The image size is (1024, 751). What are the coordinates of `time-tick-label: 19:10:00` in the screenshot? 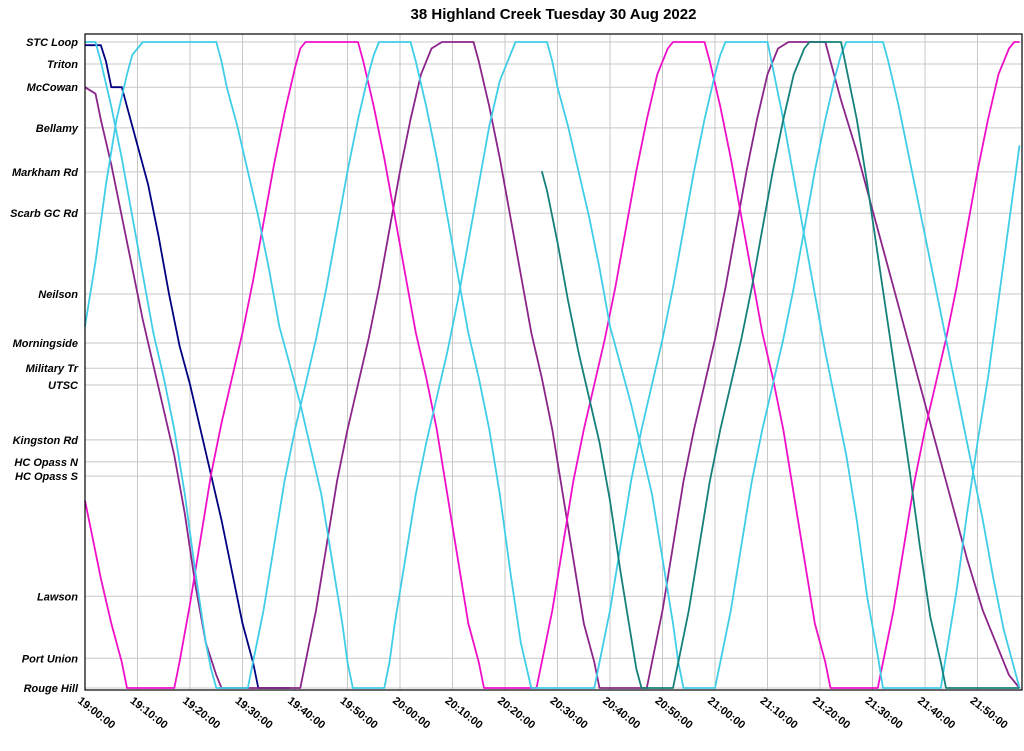 It's located at (149, 713).